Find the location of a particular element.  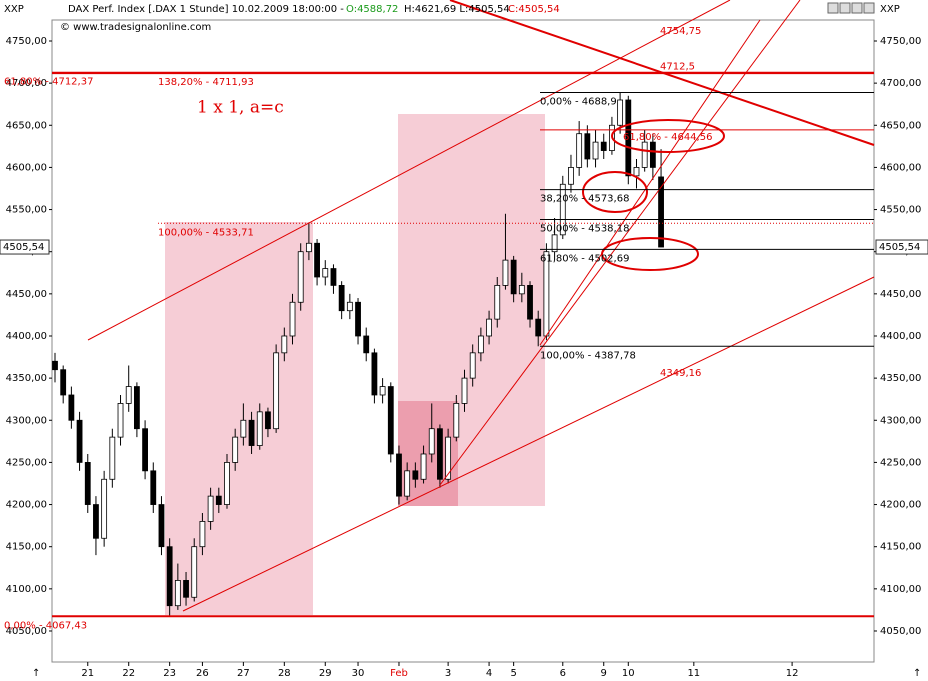

x-tick-label: 23 is located at coordinates (169, 673).